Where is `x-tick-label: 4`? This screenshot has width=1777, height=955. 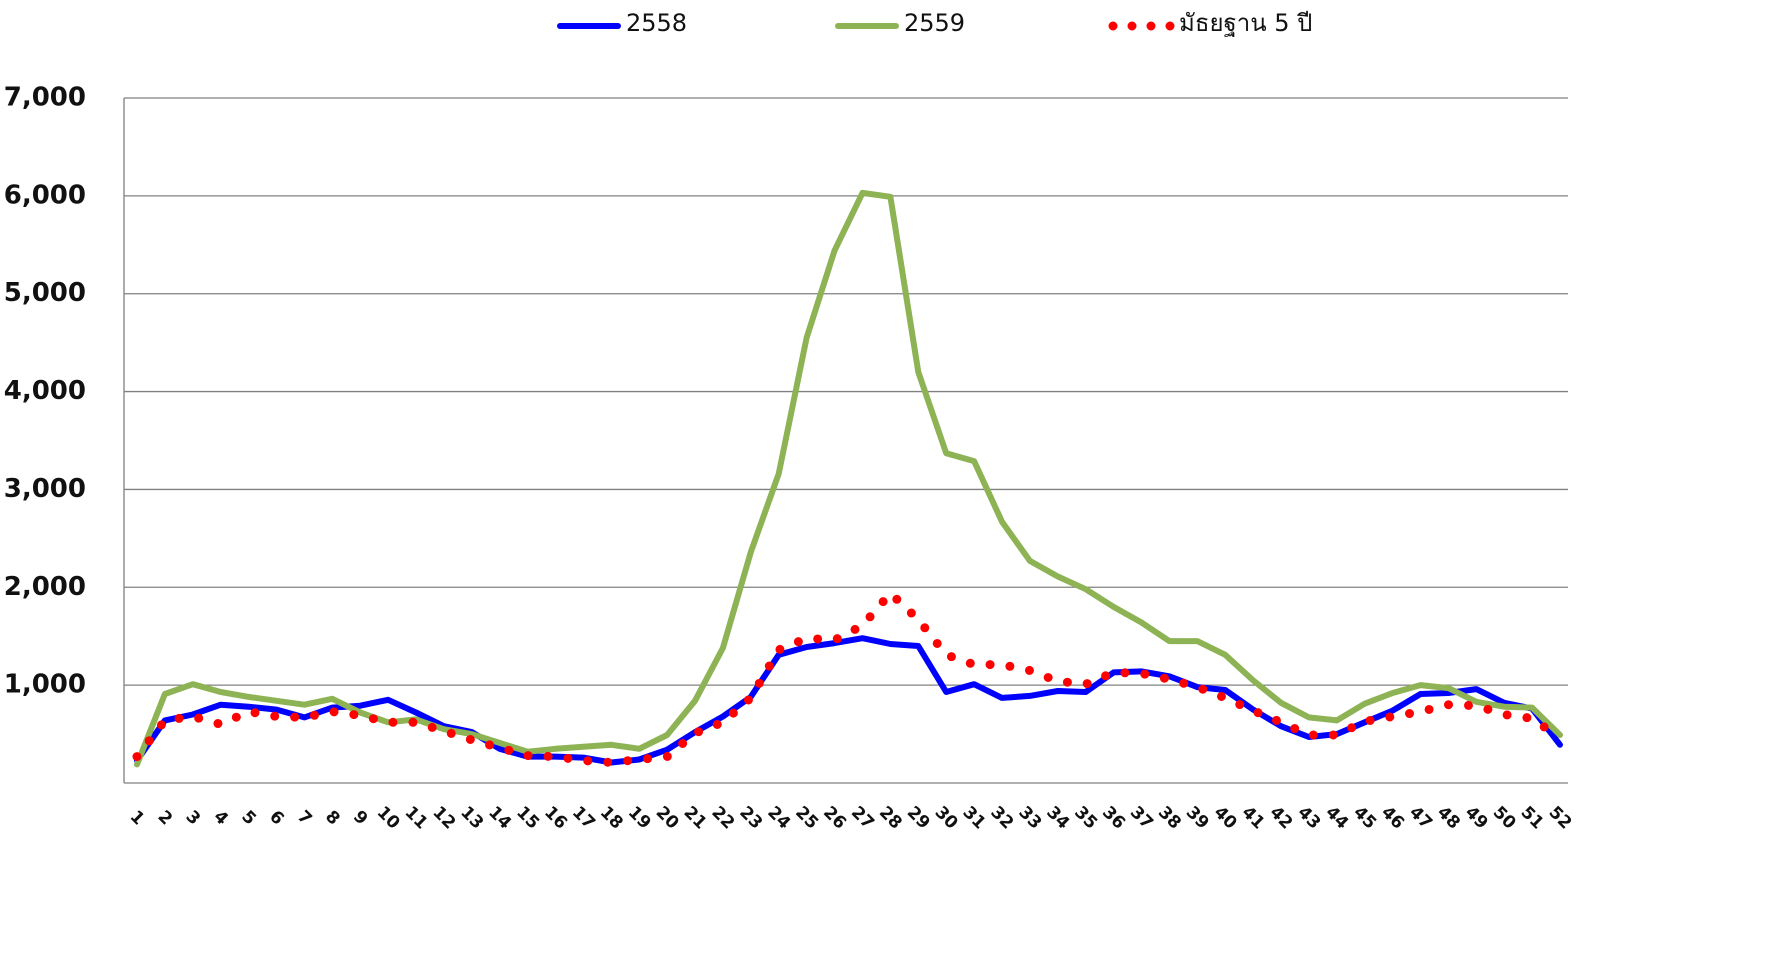 x-tick-label: 4 is located at coordinates (220, 818).